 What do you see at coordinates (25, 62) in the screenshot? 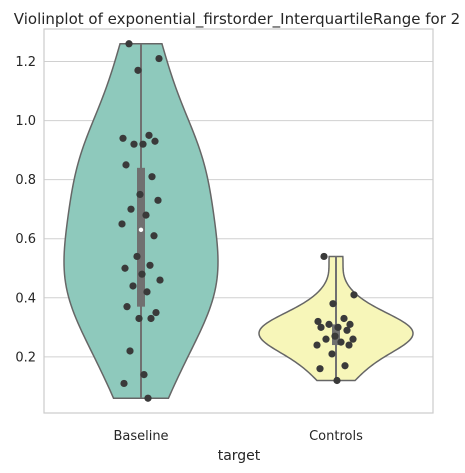
I see `y-tick-label: 1.2` at bounding box center [25, 62].